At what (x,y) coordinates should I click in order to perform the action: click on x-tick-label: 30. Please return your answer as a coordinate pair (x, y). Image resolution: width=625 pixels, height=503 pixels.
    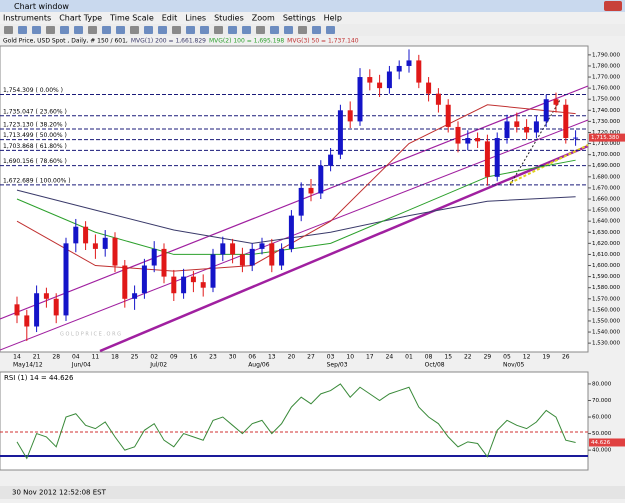
    Looking at the image, I should click on (233, 357).